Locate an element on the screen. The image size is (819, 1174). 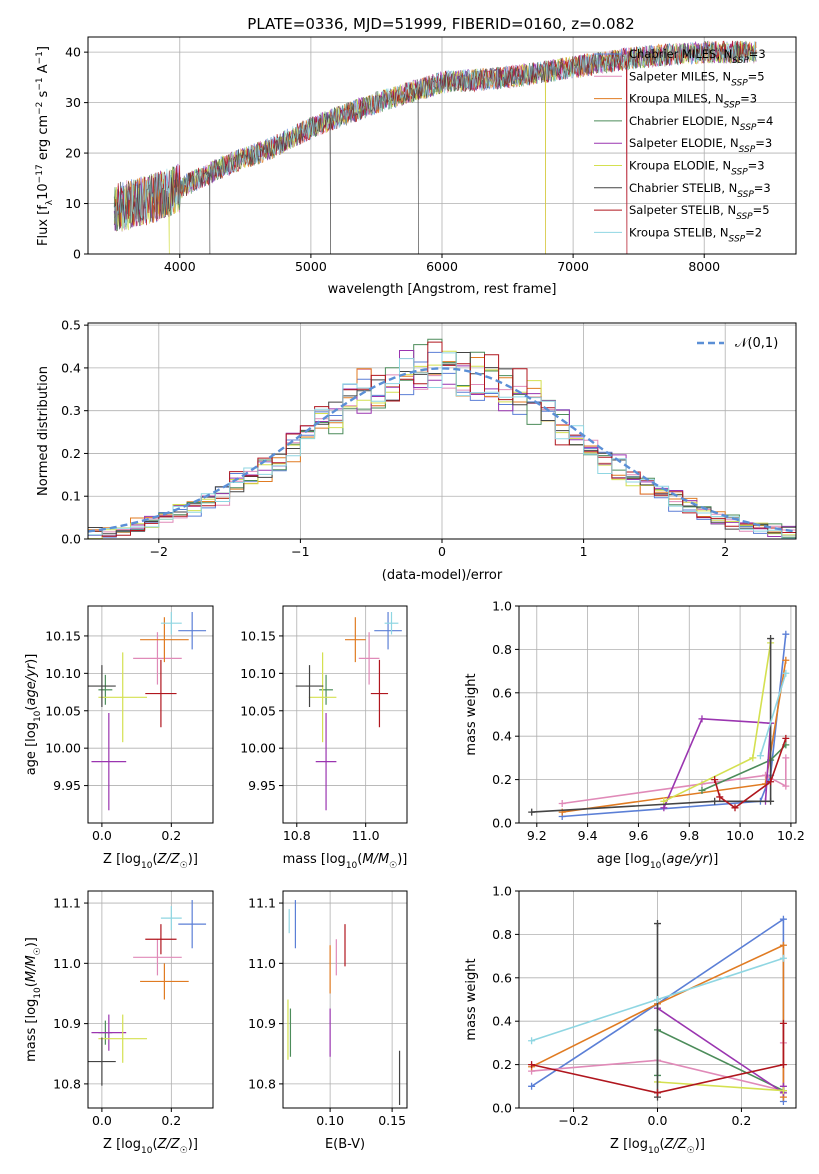
legend-entry: Salpeter STELIB, NSSP=5 is located at coordinates (699, 212).